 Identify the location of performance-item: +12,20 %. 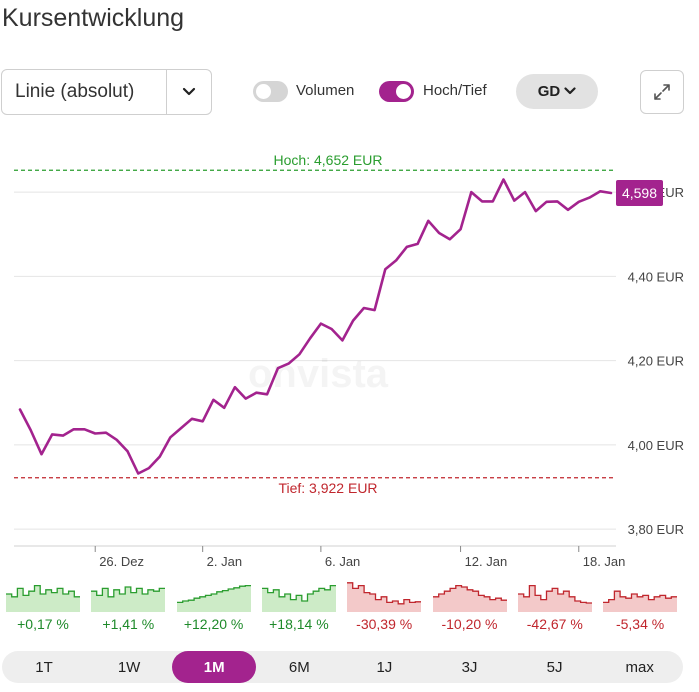
(213, 608).